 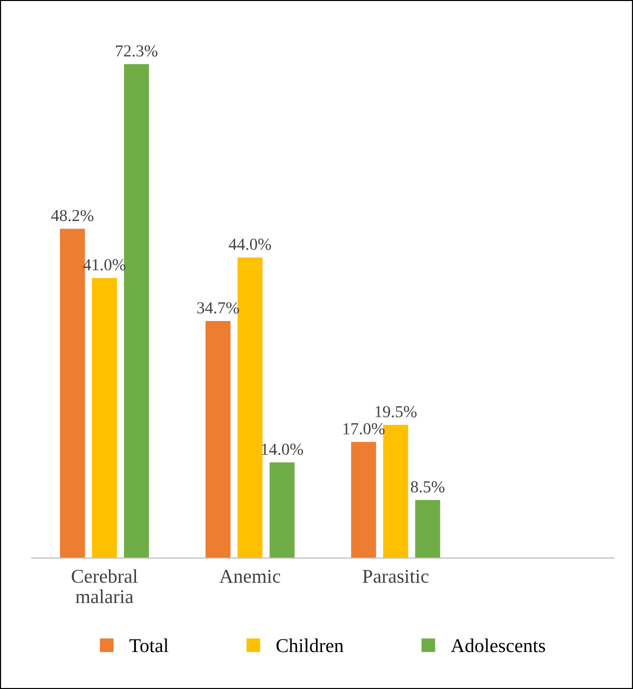 I want to click on legend-label: Children, so click(x=310, y=645).